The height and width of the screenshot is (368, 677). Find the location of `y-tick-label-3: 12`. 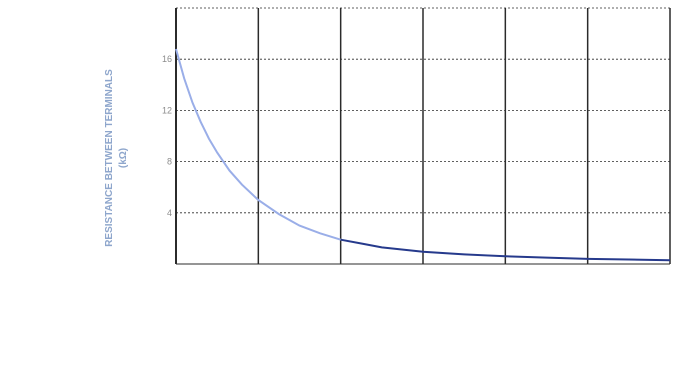

y-tick-label-3: 12 is located at coordinates (167, 110).